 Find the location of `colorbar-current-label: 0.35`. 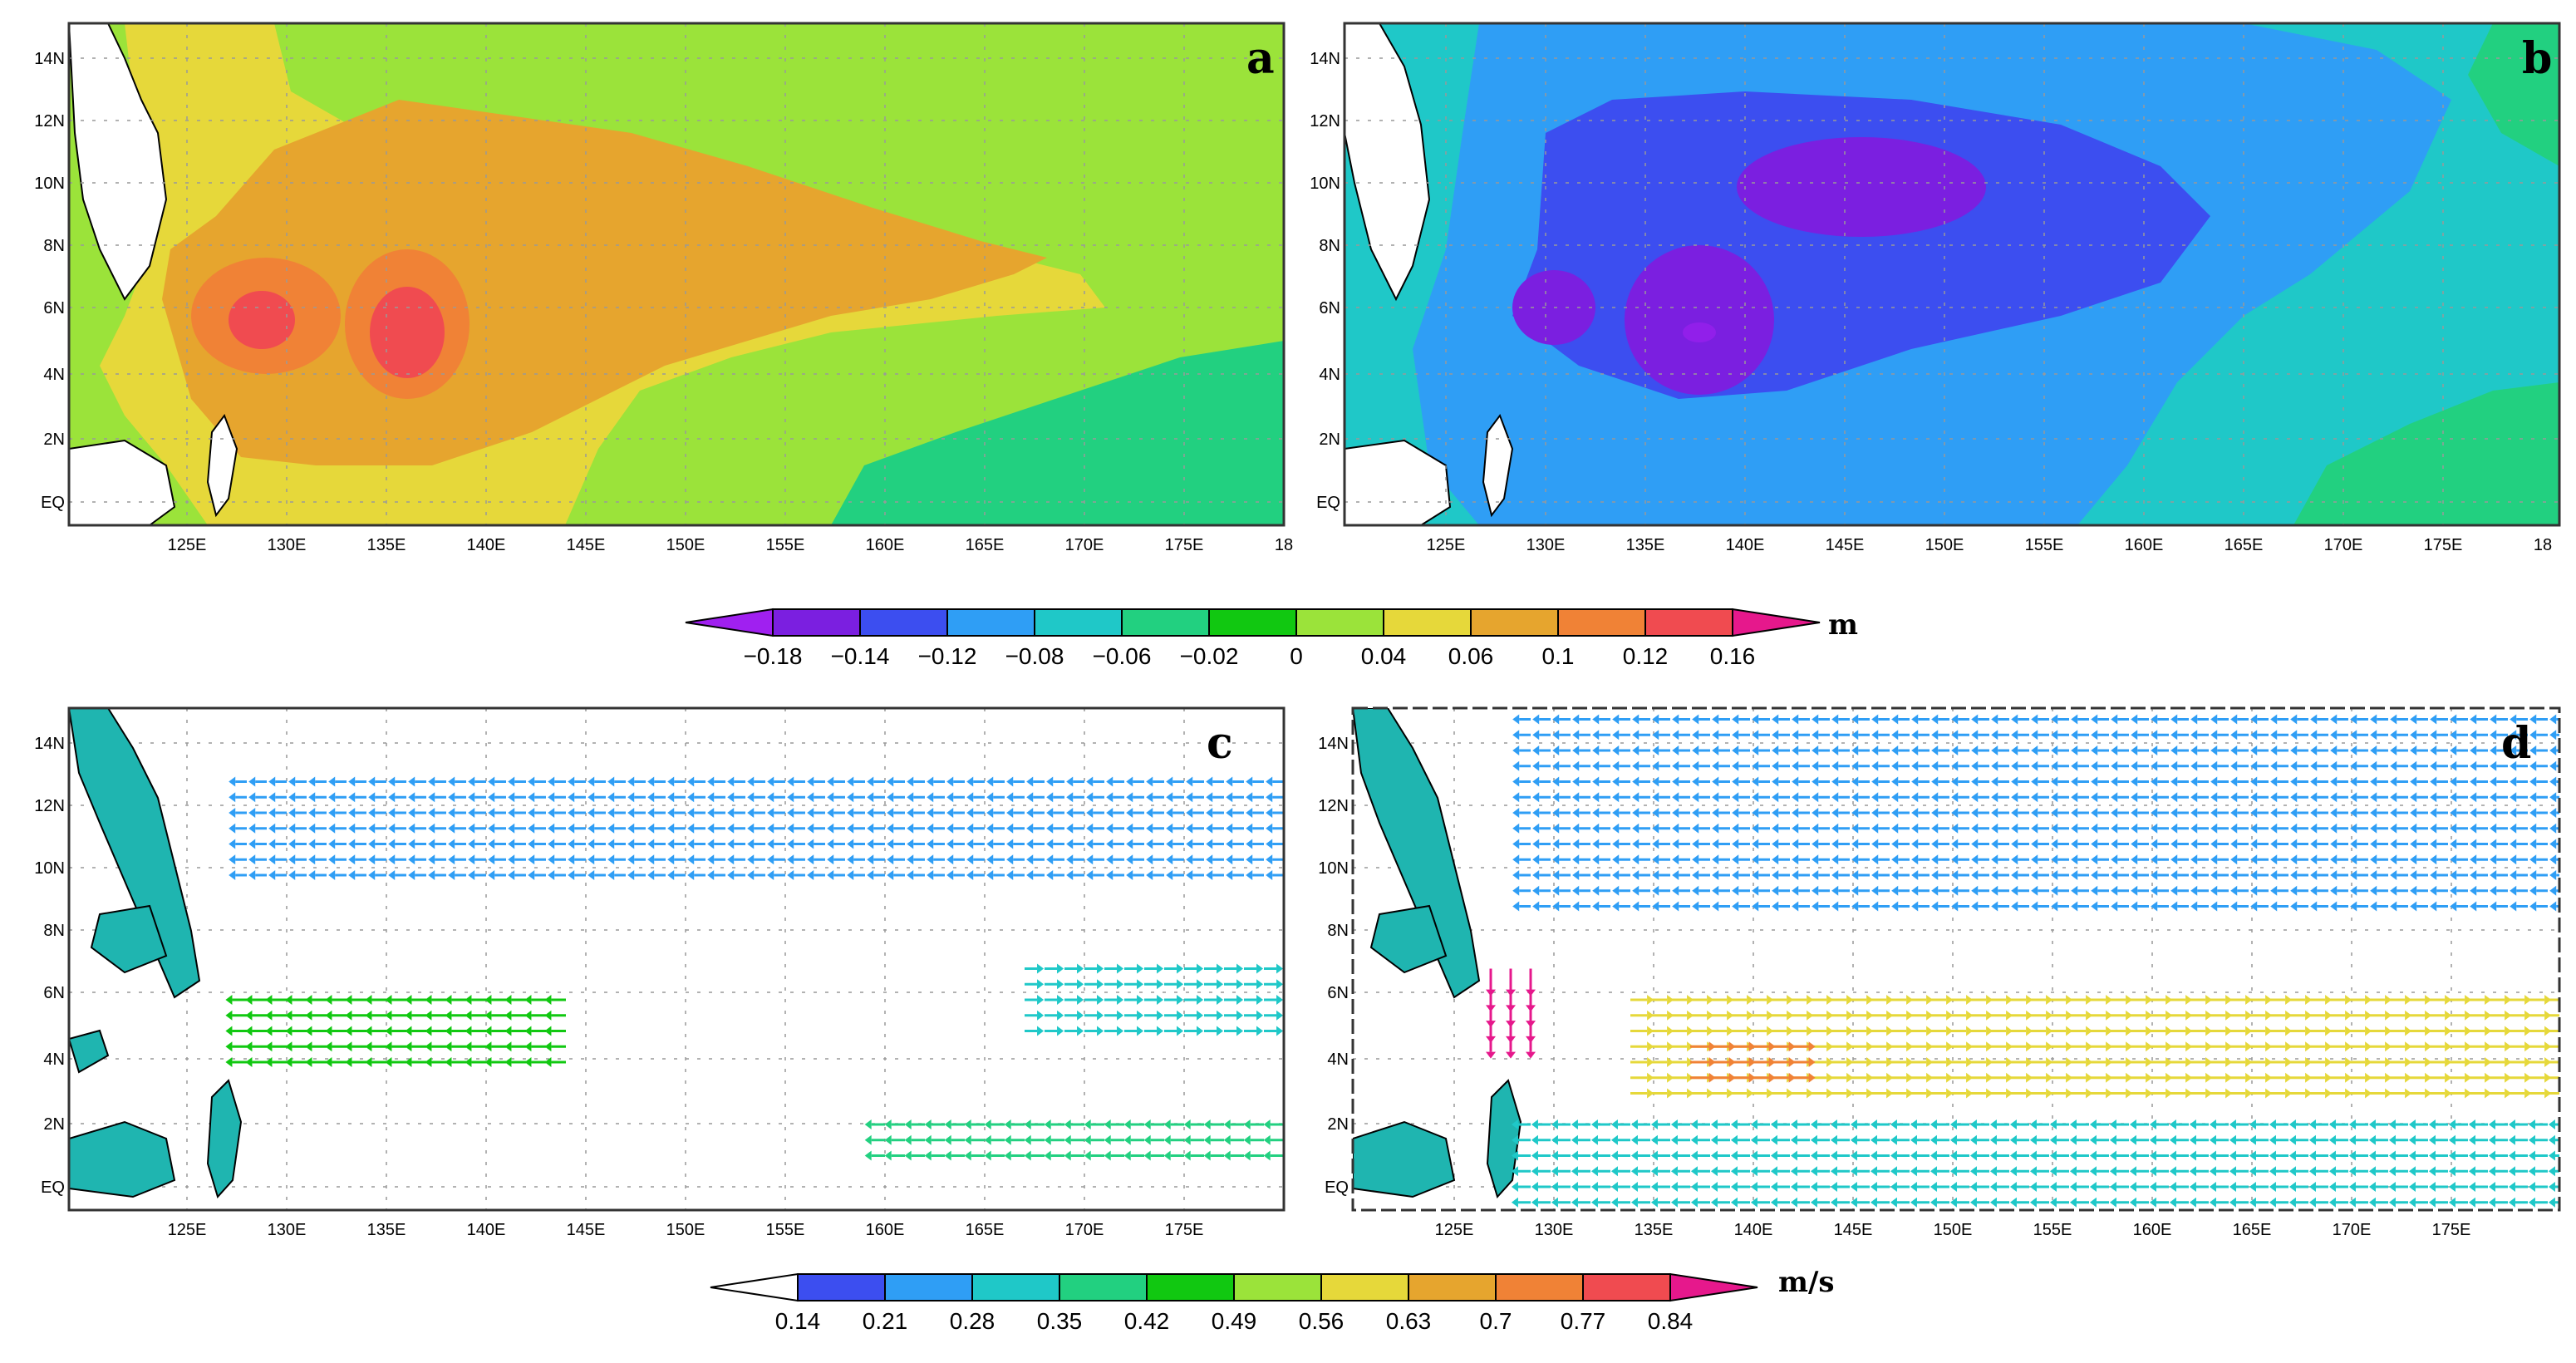

colorbar-current-label: 0.35 is located at coordinates (1060, 1321).